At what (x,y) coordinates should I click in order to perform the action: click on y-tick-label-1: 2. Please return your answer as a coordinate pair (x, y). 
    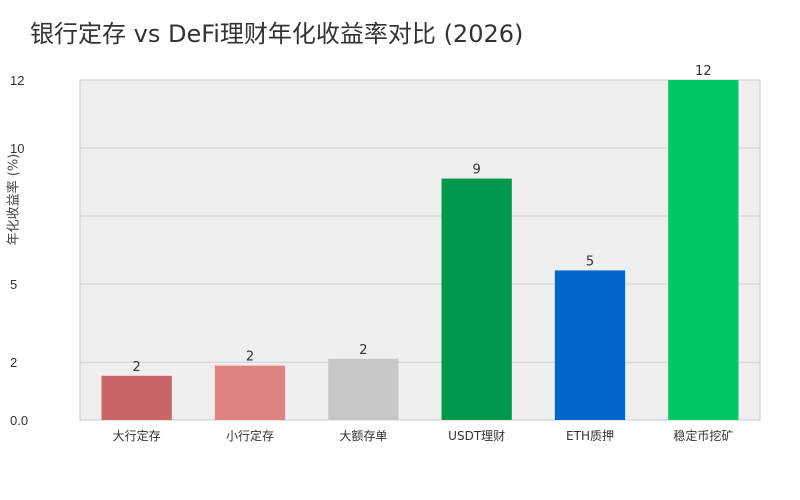
    Looking at the image, I should click on (13, 362).